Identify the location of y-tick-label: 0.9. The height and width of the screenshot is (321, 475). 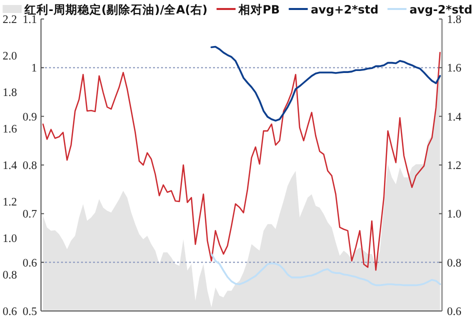
(30, 117).